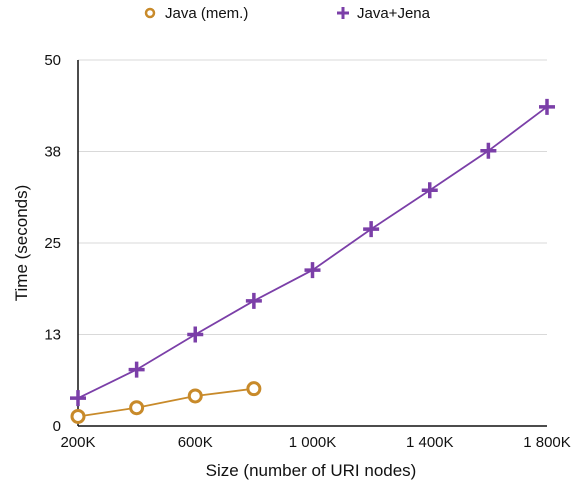 This screenshot has height=486, width=576. Describe the element at coordinates (311, 470) in the screenshot. I see `x-axis-title: Size (number of URI nodes)` at that location.